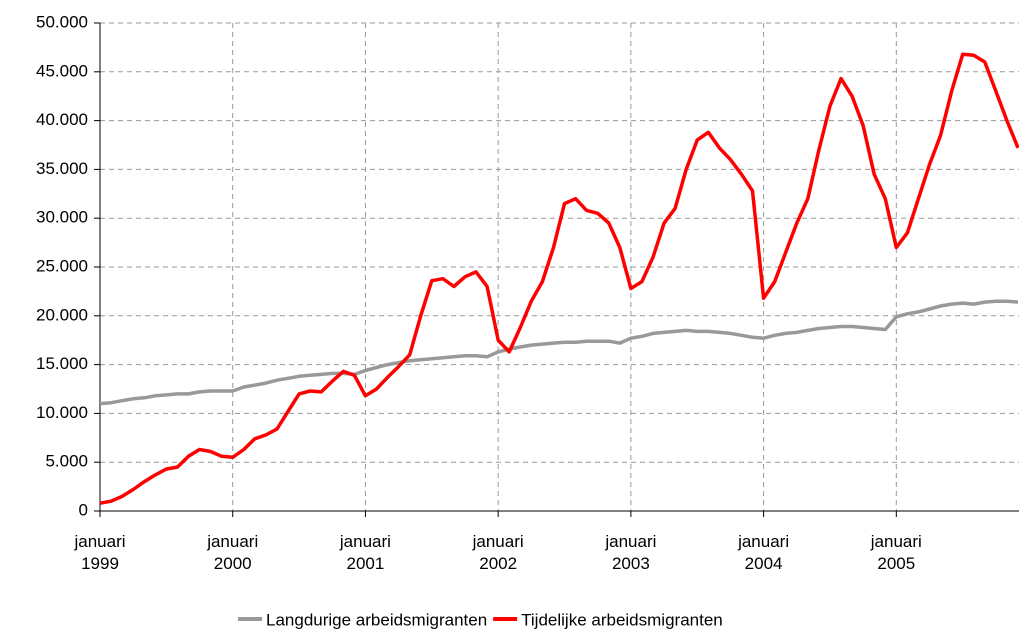  Describe the element at coordinates (896, 552) in the screenshot. I see `x-tick-label: januari 2005` at that location.